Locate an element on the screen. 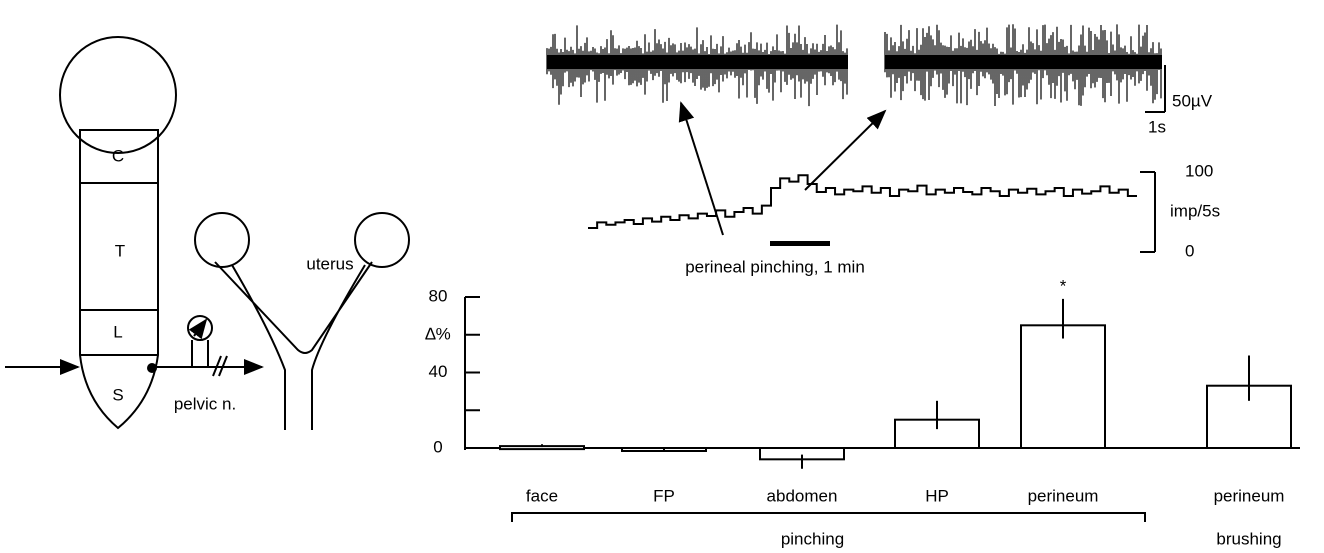  segment-label: S is located at coordinates (117, 394).